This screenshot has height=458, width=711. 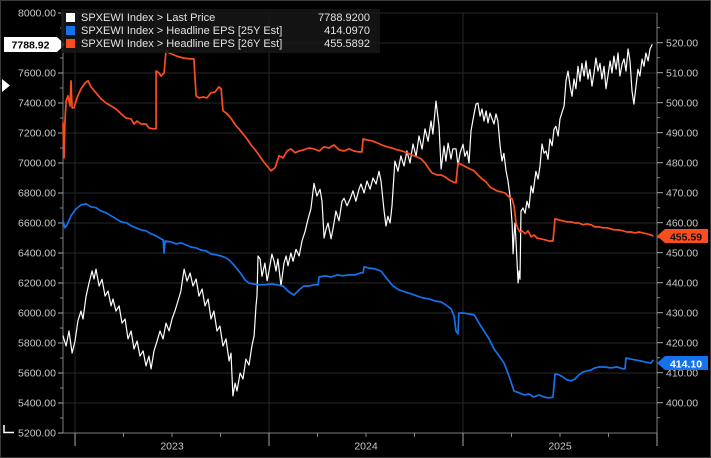 I want to click on right-axis-tick-label: 490.00, so click(x=682, y=133).